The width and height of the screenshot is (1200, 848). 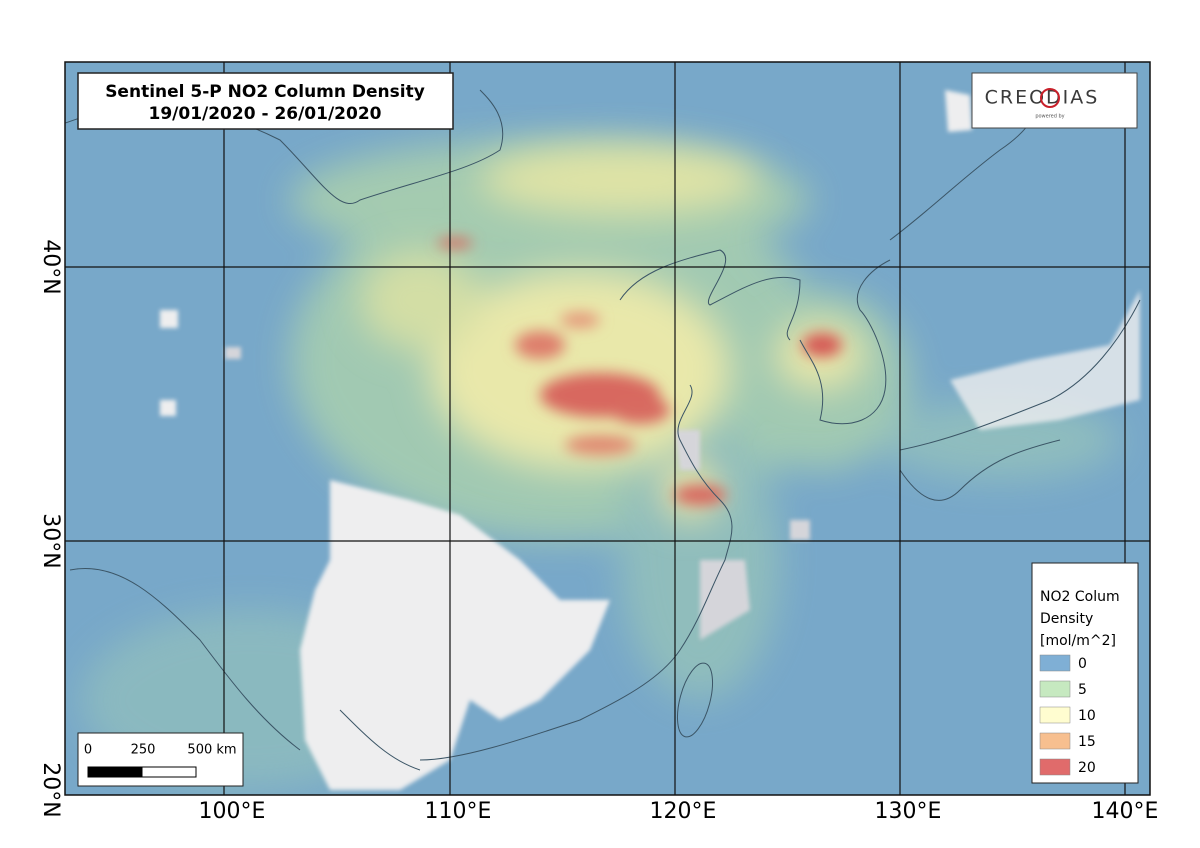 What do you see at coordinates (50, 266) in the screenshot?
I see `latitude-label: 40°N` at bounding box center [50, 266].